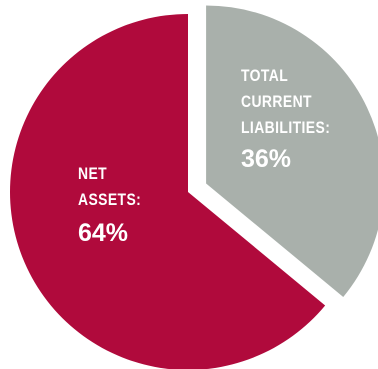 Image resolution: width=378 pixels, height=369 pixels. What do you see at coordinates (103, 233) in the screenshot?
I see `slice-1-value-label: 64%` at bounding box center [103, 233].